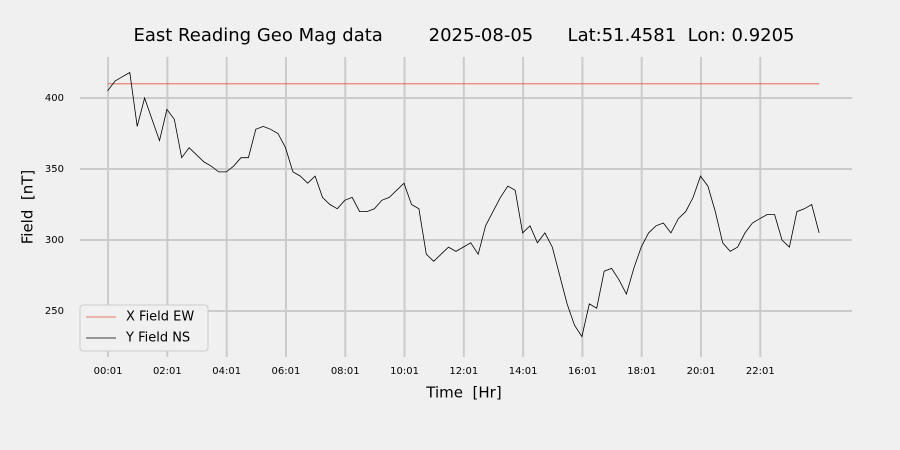  What do you see at coordinates (523, 371) in the screenshot?
I see `x-tick-label: 14:01` at bounding box center [523, 371].